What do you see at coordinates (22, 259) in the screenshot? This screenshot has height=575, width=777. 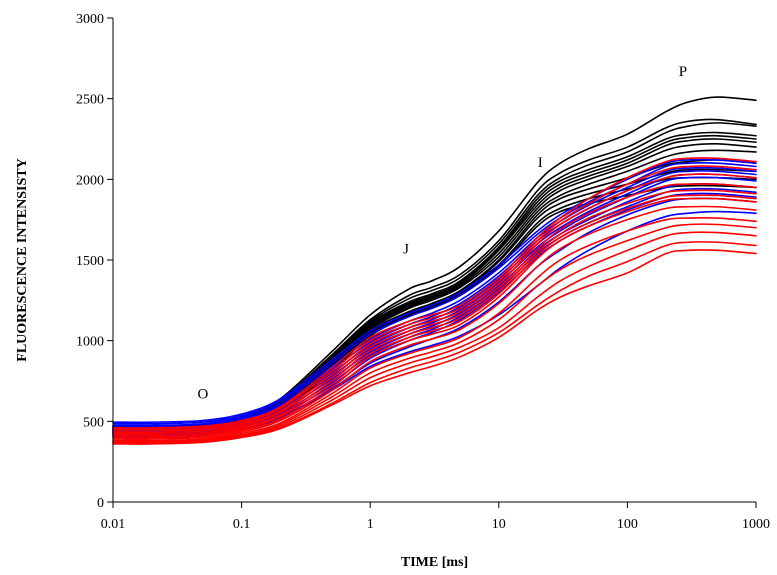 I see `y-axis-title: FLUORESCENCE INTENSISTY` at bounding box center [22, 259].